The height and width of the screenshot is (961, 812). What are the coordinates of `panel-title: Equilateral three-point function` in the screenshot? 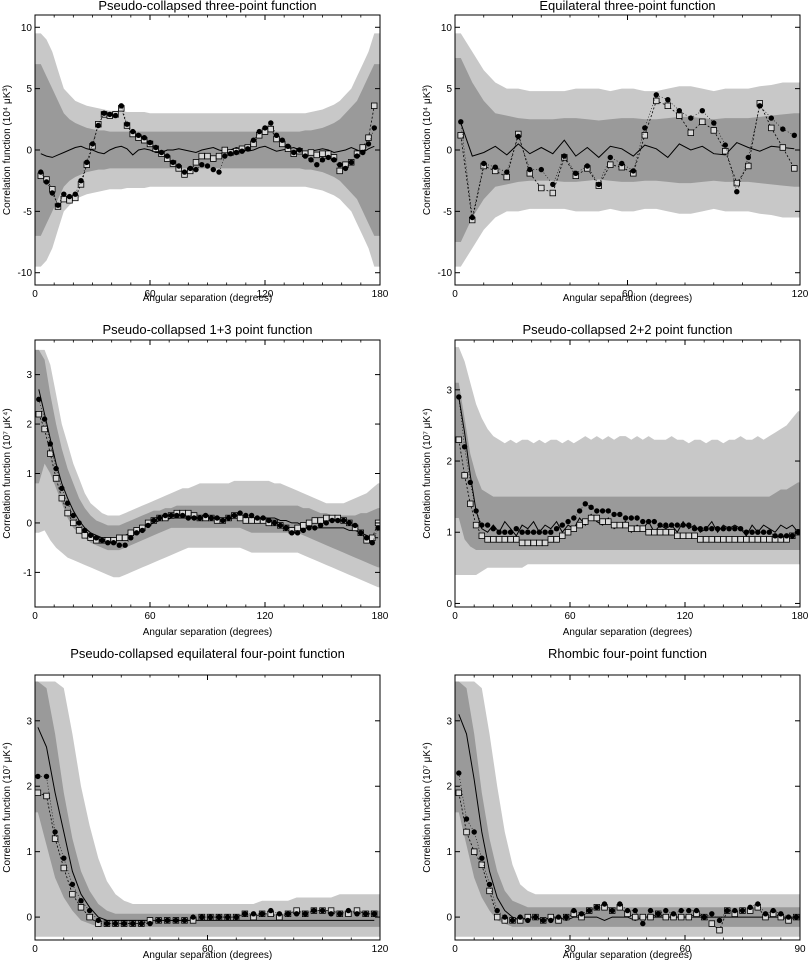 It's located at (627, 6).